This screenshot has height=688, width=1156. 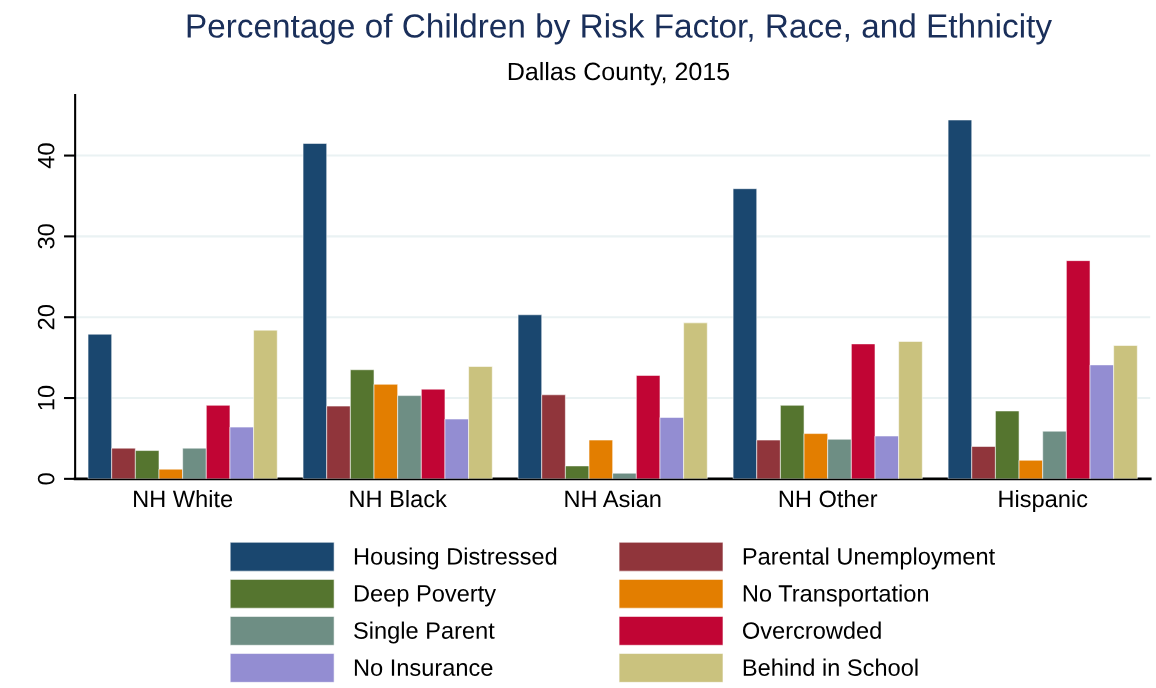 I want to click on x-tick-label: NH Other, so click(x=828, y=498).